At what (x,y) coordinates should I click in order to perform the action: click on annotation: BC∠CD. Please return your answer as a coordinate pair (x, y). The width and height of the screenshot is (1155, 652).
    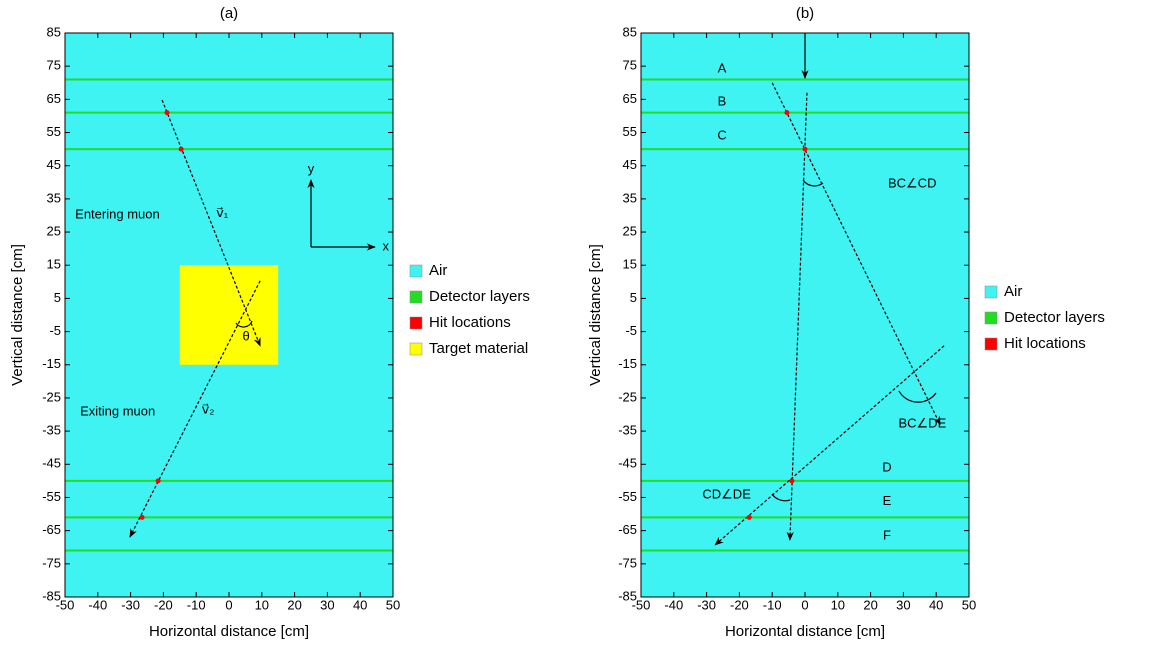
    Looking at the image, I should click on (912, 182).